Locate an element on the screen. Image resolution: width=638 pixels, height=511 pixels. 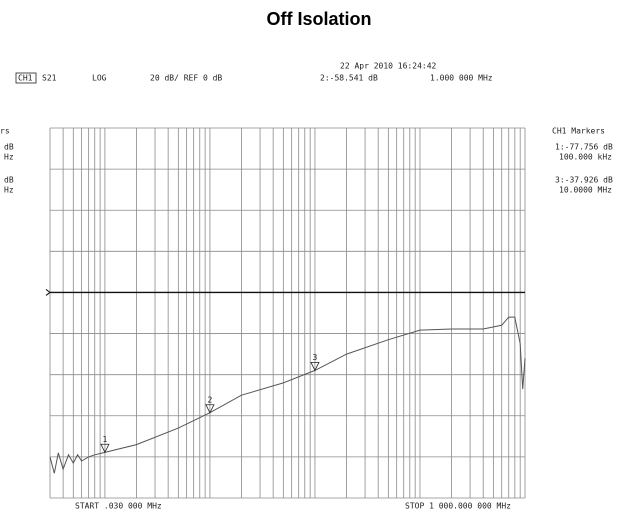
left-fragment: rs is located at coordinates (5, 131).